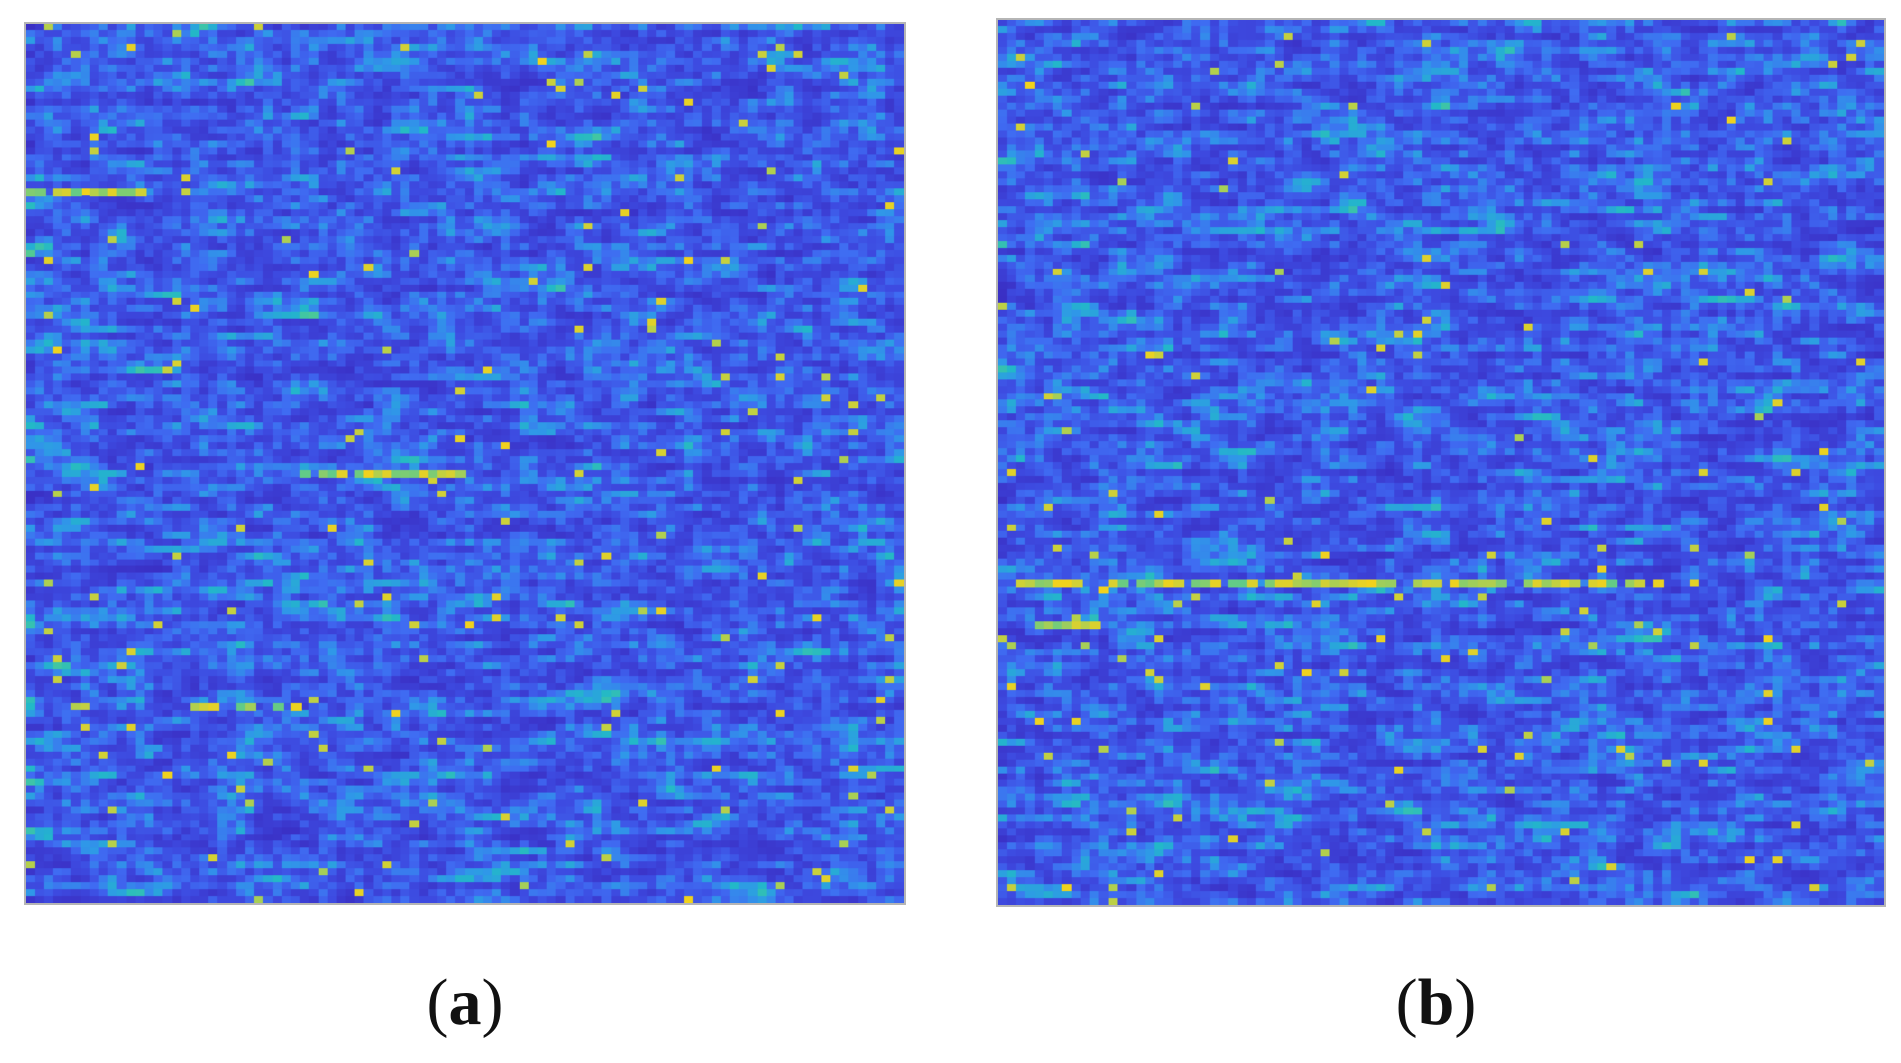 The width and height of the screenshot is (1901, 1063). I want to click on panel-a-caption-letter: a, so click(465, 1002).